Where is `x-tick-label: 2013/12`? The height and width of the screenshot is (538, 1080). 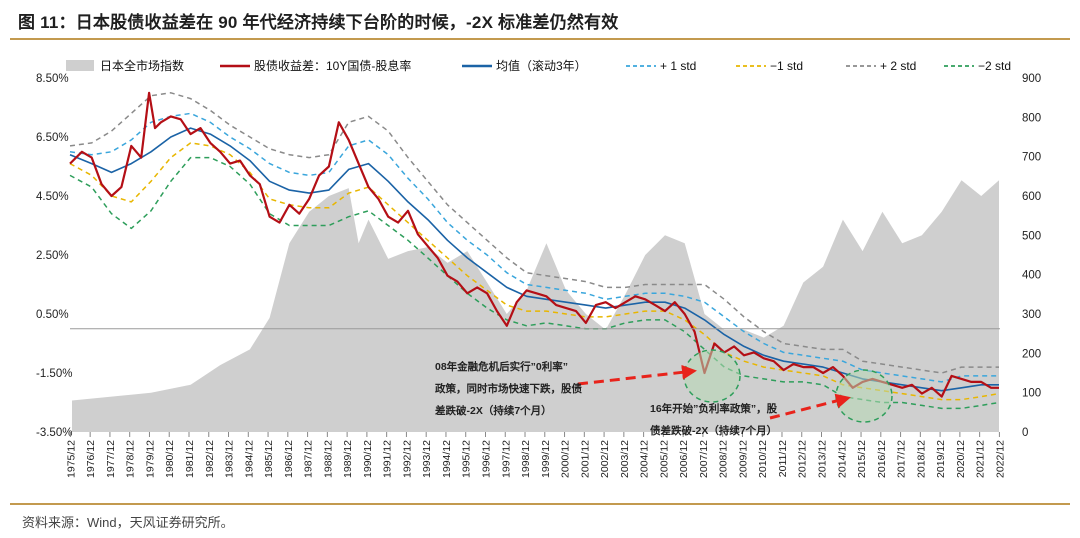
x-tick-label: 2013/12 is located at coordinates (823, 459).